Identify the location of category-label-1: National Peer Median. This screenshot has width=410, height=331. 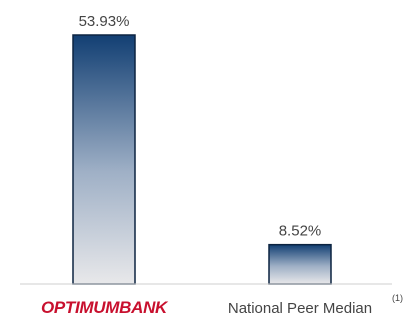
(300, 308).